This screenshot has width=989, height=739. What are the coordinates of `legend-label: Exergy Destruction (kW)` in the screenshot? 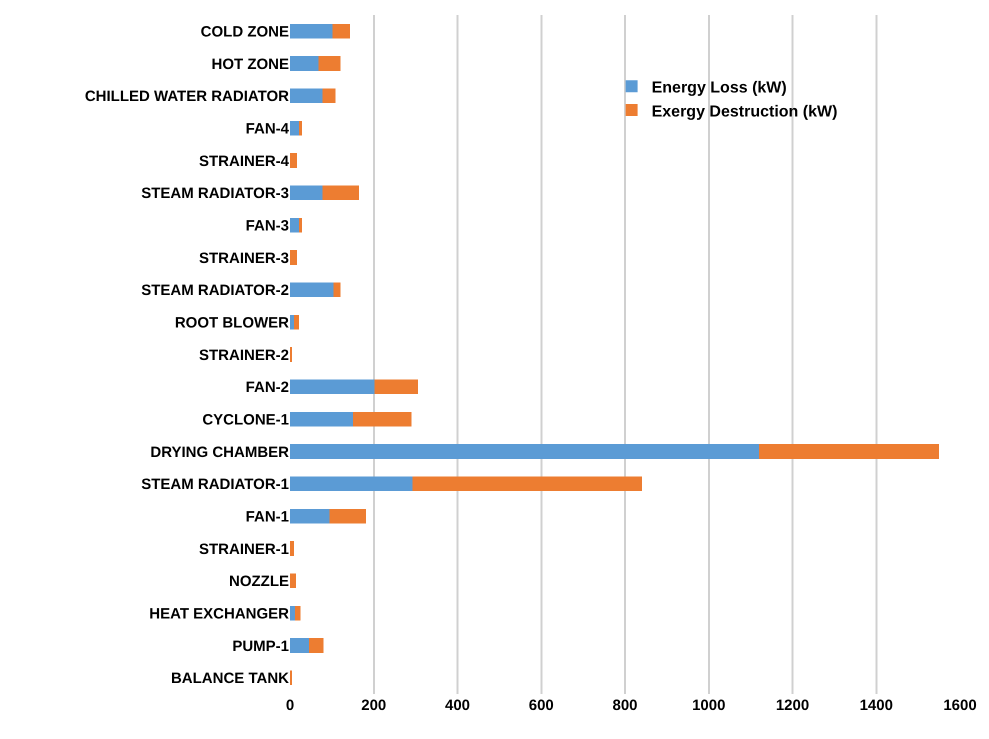 It's located at (745, 111).